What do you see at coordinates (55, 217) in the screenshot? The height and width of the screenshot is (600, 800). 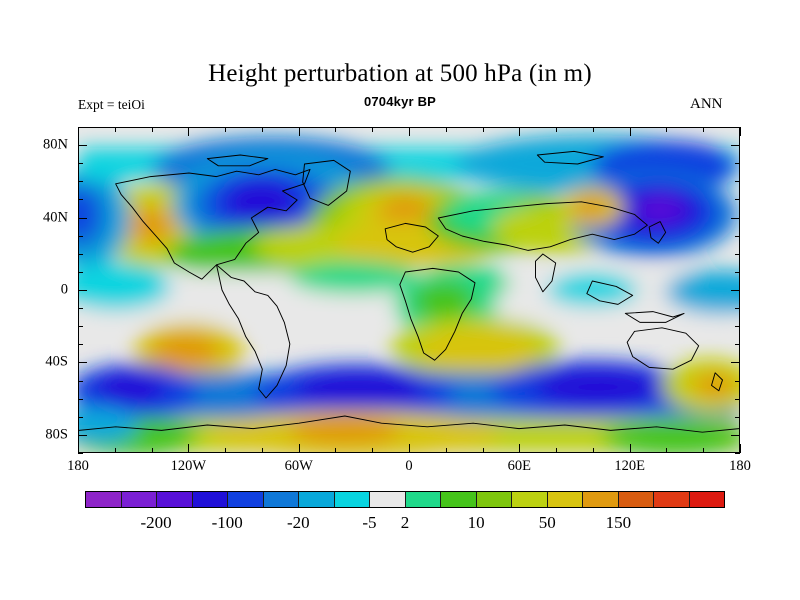 I see `y-axis-label: 40N` at bounding box center [55, 217].